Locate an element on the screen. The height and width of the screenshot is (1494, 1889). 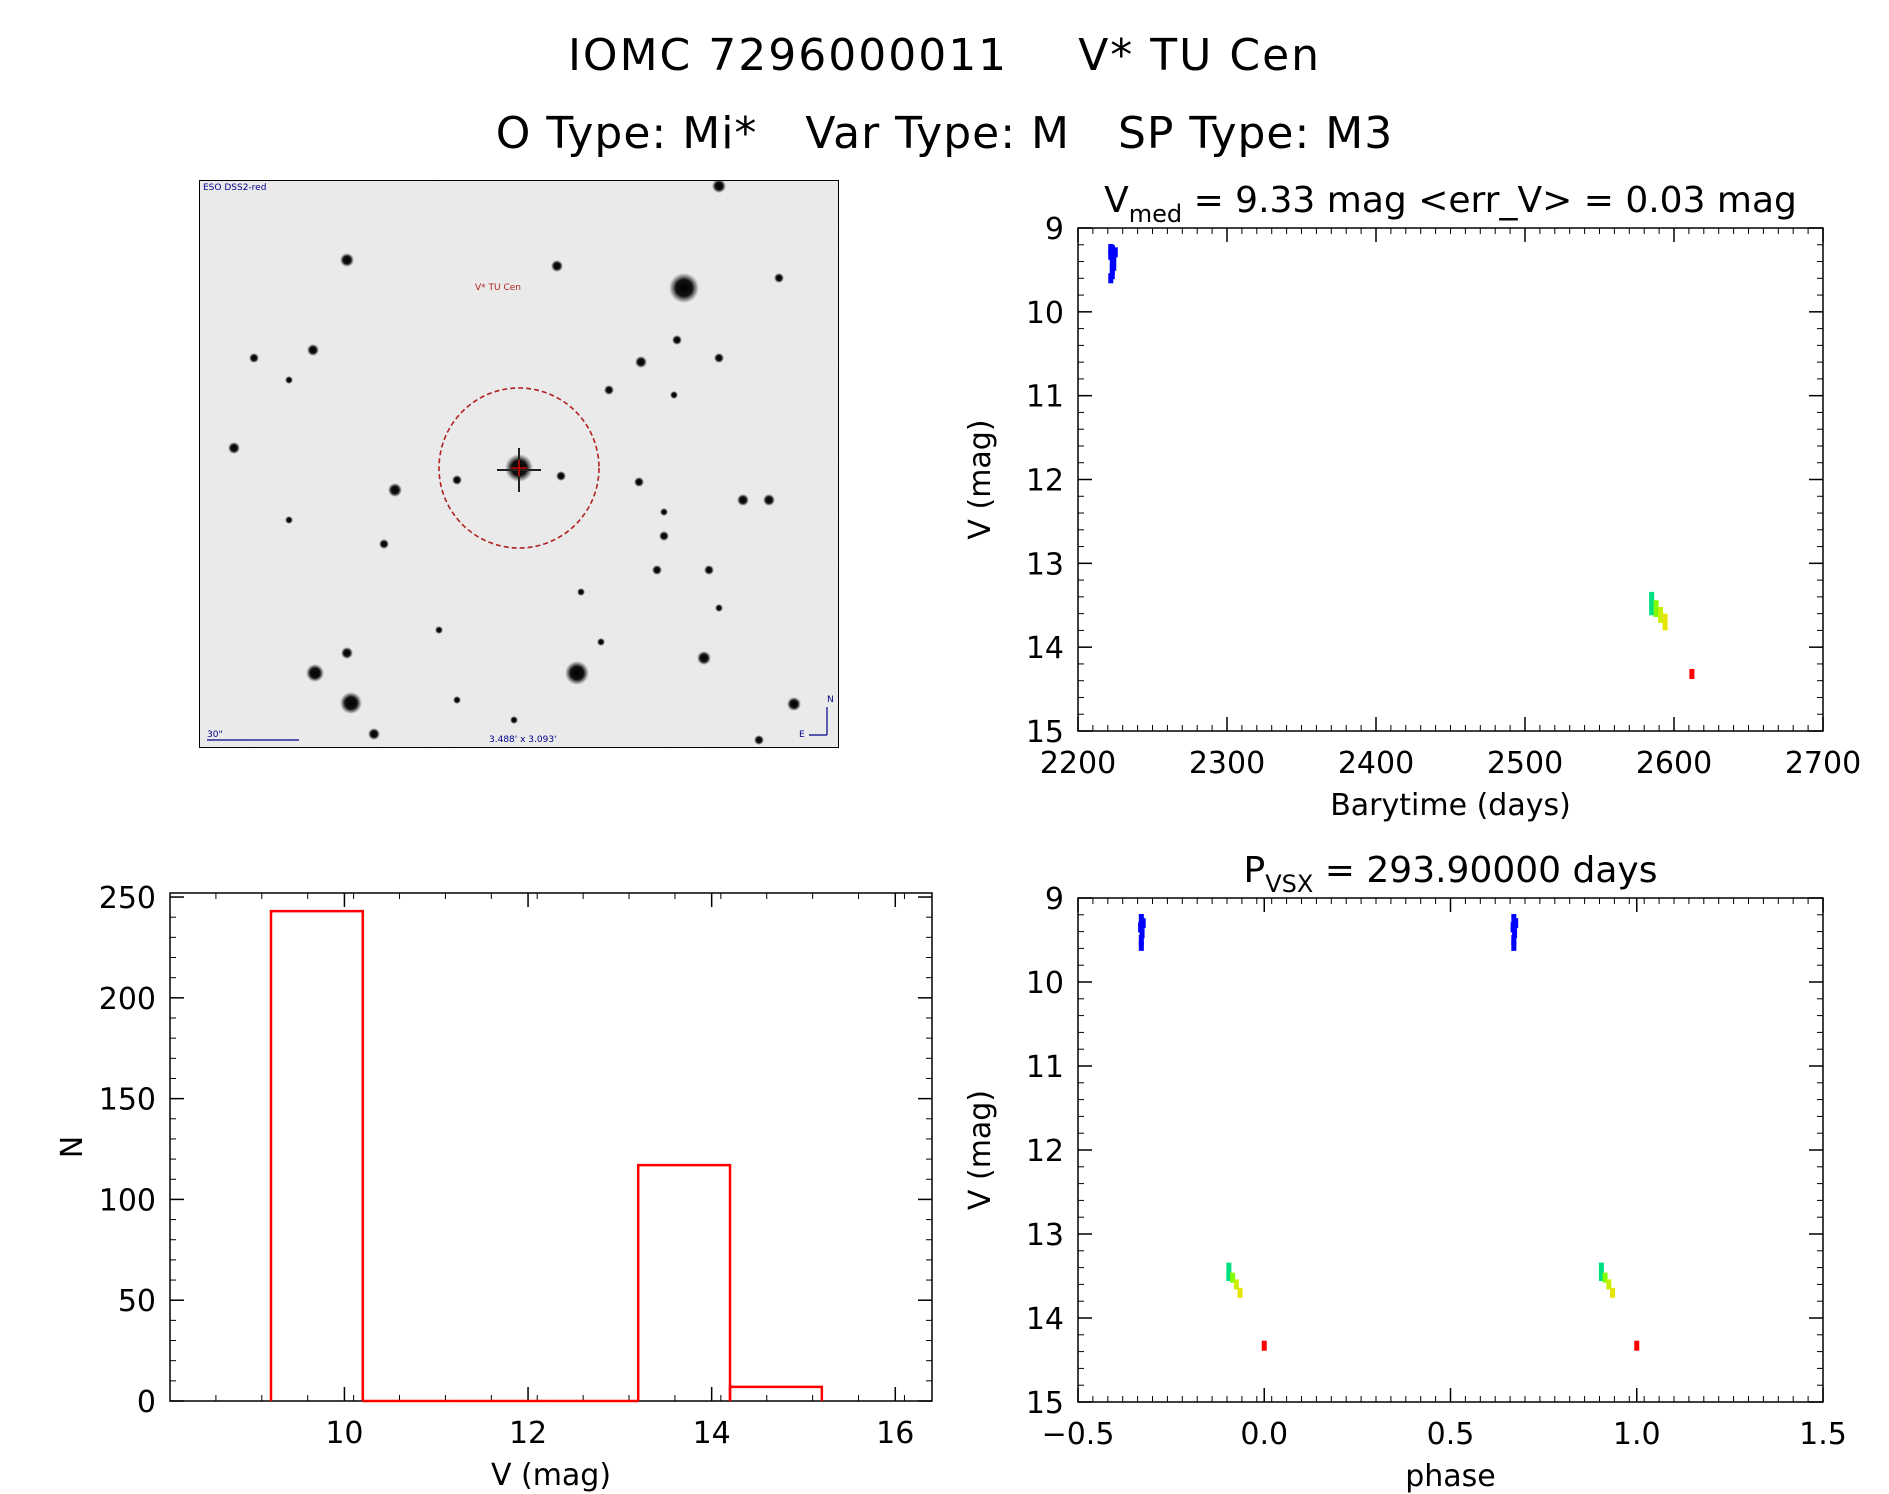
histogram-xtick-label: 14 is located at coordinates (712, 1433).